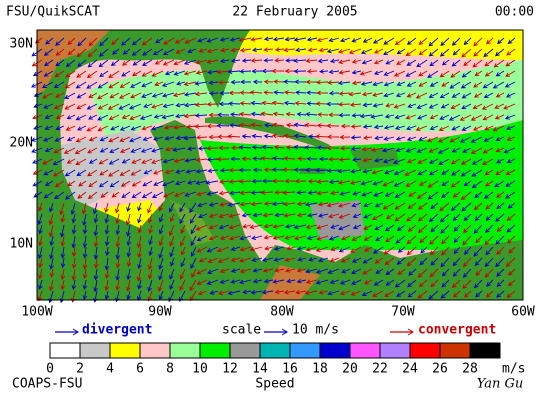  Describe the element at coordinates (275, 350) in the screenshot. I see `colorbar-swatch` at that location.